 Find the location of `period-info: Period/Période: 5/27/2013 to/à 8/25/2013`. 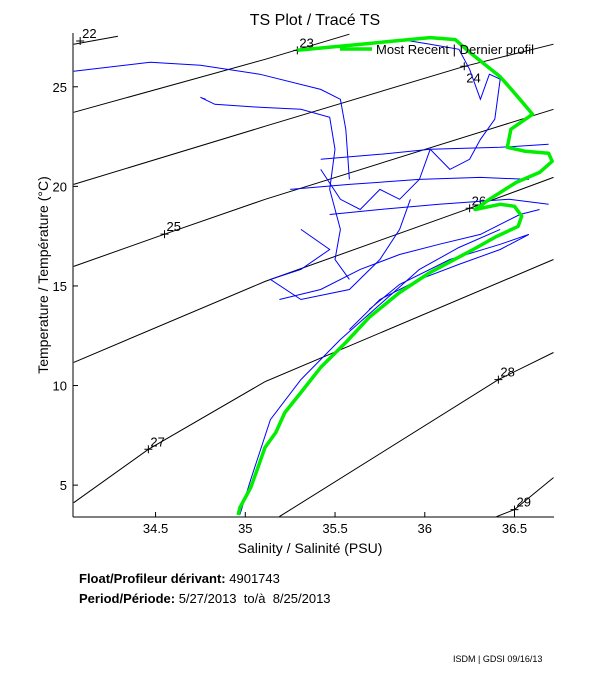

period-info: Period/Période: 5/27/2013 to/à 8/25/2013 is located at coordinates (205, 598).